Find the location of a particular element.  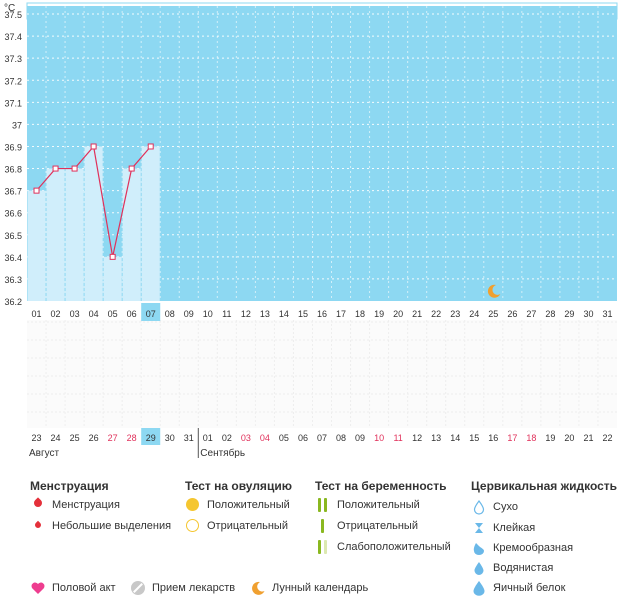

cycle-day-label: 30 is located at coordinates (588, 314).